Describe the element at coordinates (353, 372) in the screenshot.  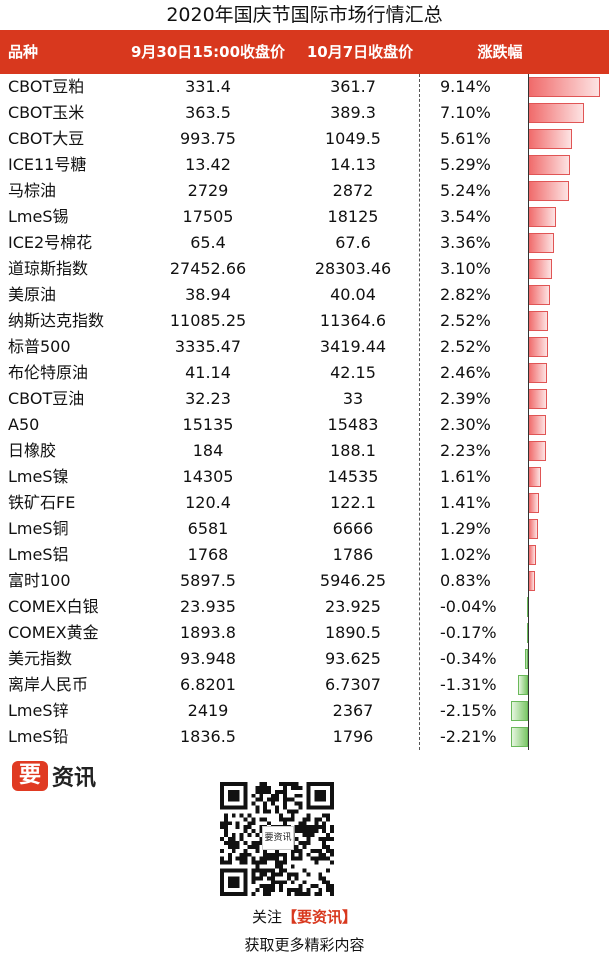
I see `row-oct7: 42.15` at that location.